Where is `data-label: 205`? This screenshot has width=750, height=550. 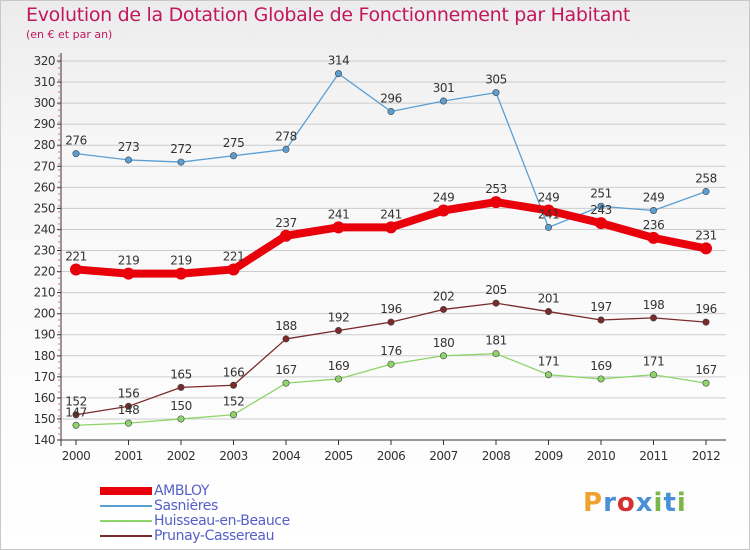 data-label: 205 is located at coordinates (495, 290).